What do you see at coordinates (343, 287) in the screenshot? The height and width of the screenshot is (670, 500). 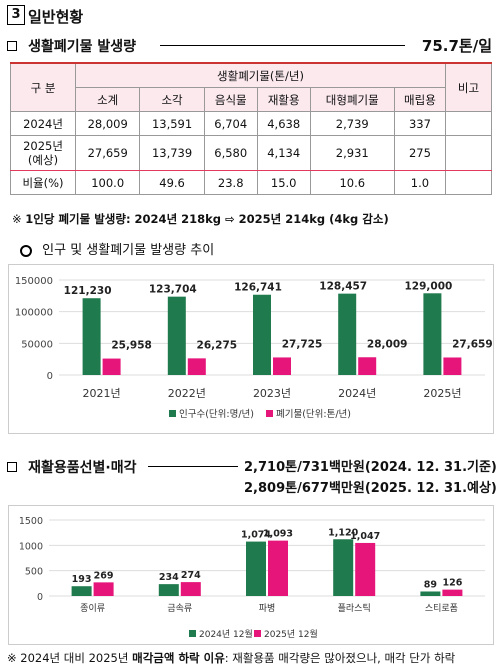 I see `data-label: 128,457` at bounding box center [343, 287].